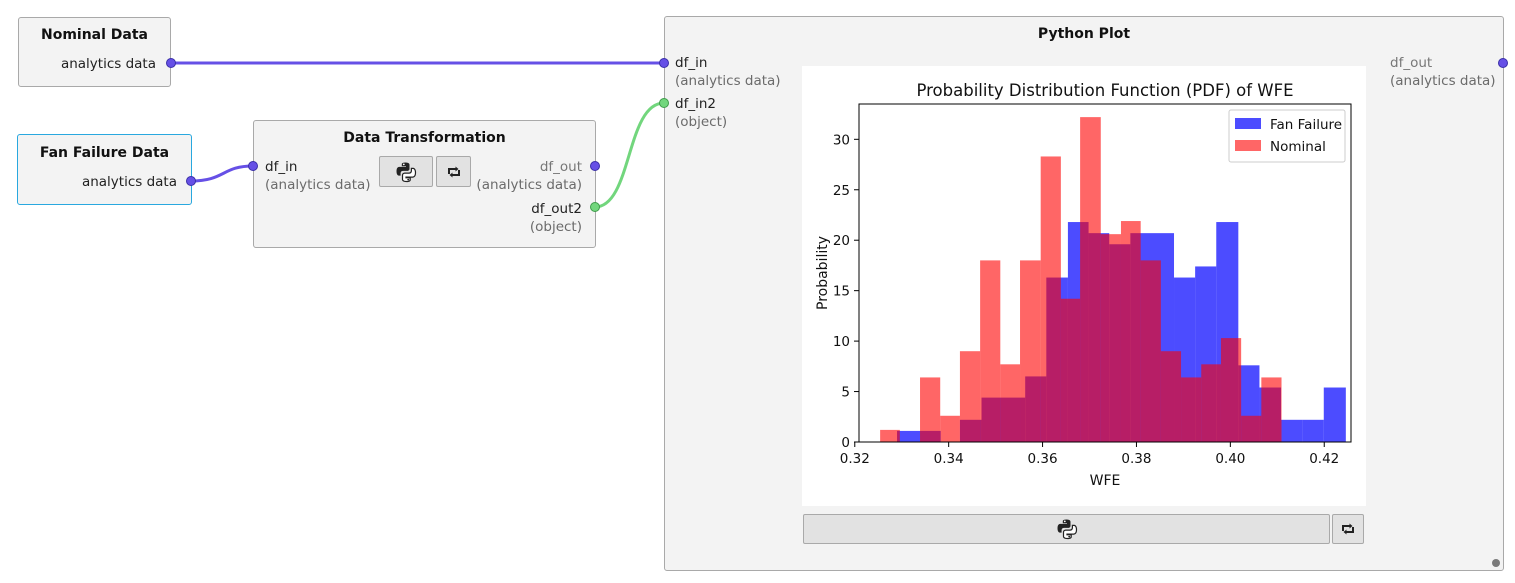  What do you see at coordinates (664, 103) in the screenshot?
I see `plot-input2-port` at bounding box center [664, 103].